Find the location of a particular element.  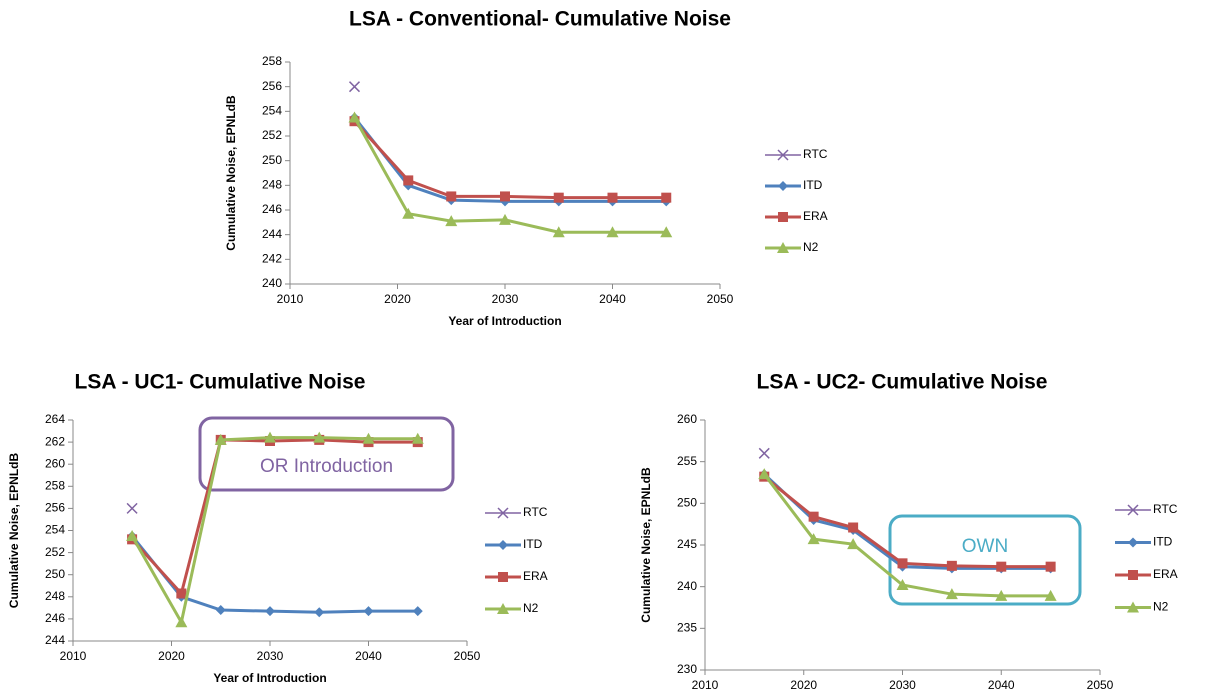

chart-title: LSA - UC2- Cumulative Noise is located at coordinates (902, 382).